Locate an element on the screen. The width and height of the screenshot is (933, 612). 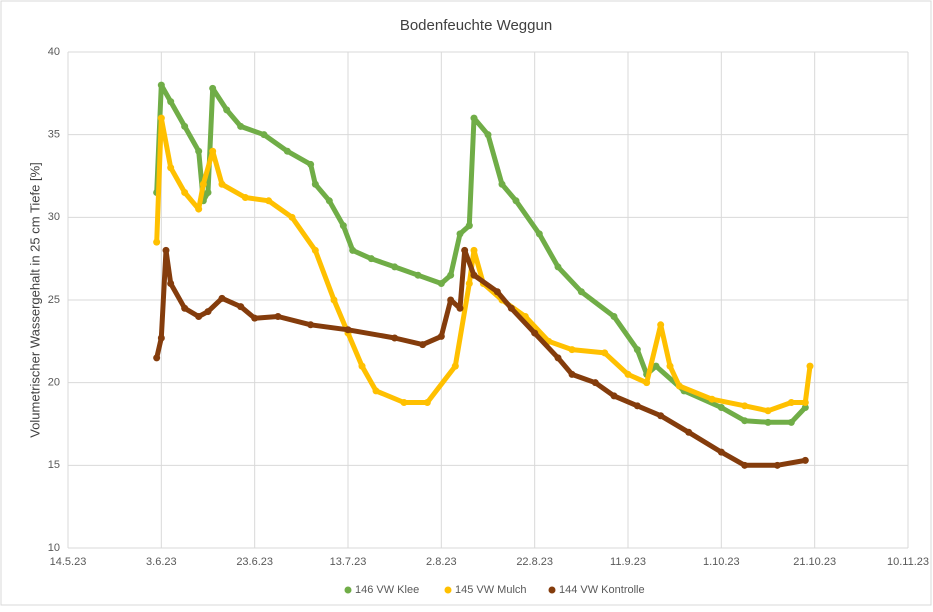
chart-title: Bodenfeuchte Weggun is located at coordinates (476, 25).